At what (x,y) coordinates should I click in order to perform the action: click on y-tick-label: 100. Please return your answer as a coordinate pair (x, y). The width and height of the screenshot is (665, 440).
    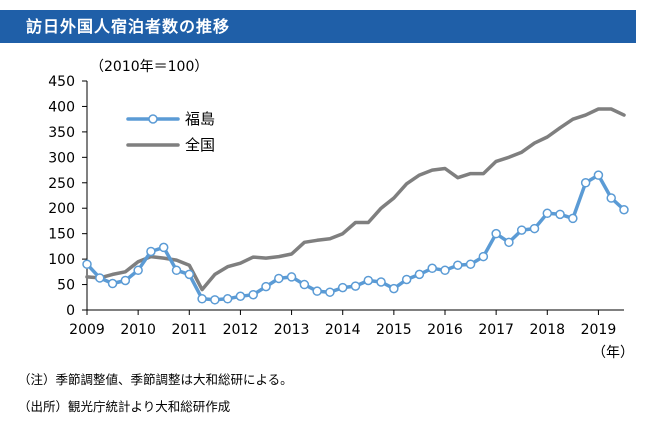
    Looking at the image, I should click on (61, 260).